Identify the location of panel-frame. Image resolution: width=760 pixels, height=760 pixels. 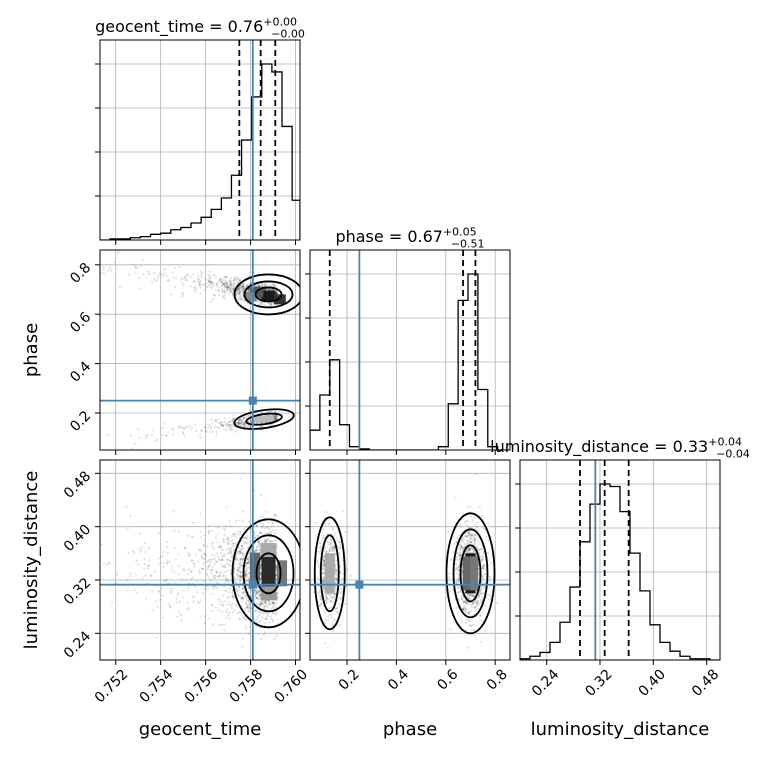
(200, 560).